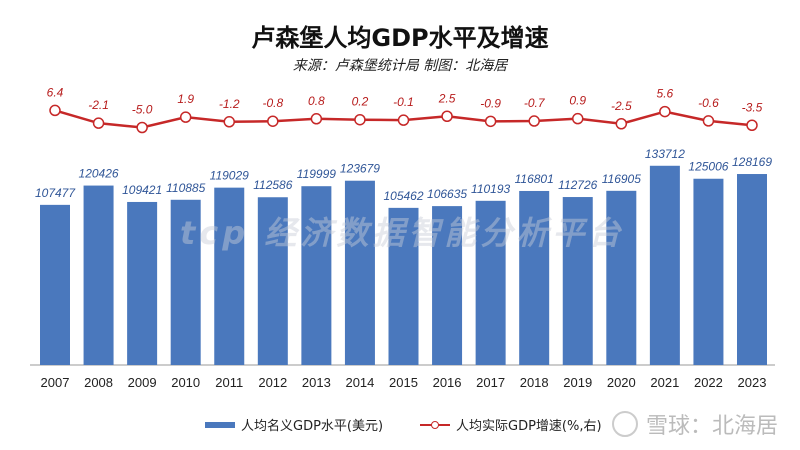  I want to click on growth-data-label: 0.9, so click(577, 101).